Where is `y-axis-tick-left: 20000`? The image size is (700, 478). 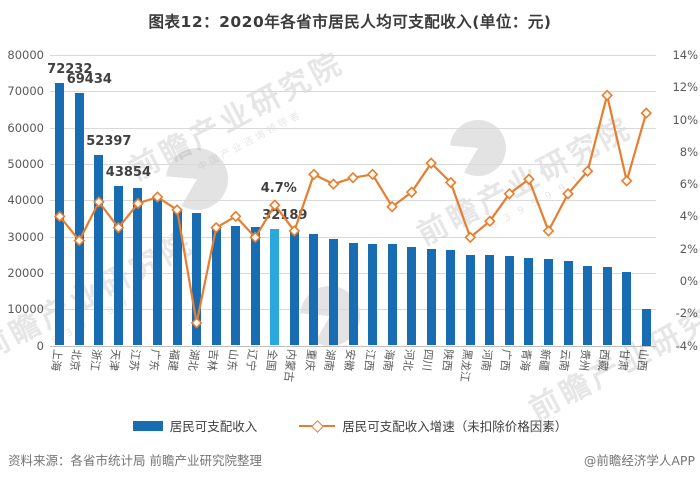
y-axis-tick-left: 20000 is located at coordinates (25, 272).